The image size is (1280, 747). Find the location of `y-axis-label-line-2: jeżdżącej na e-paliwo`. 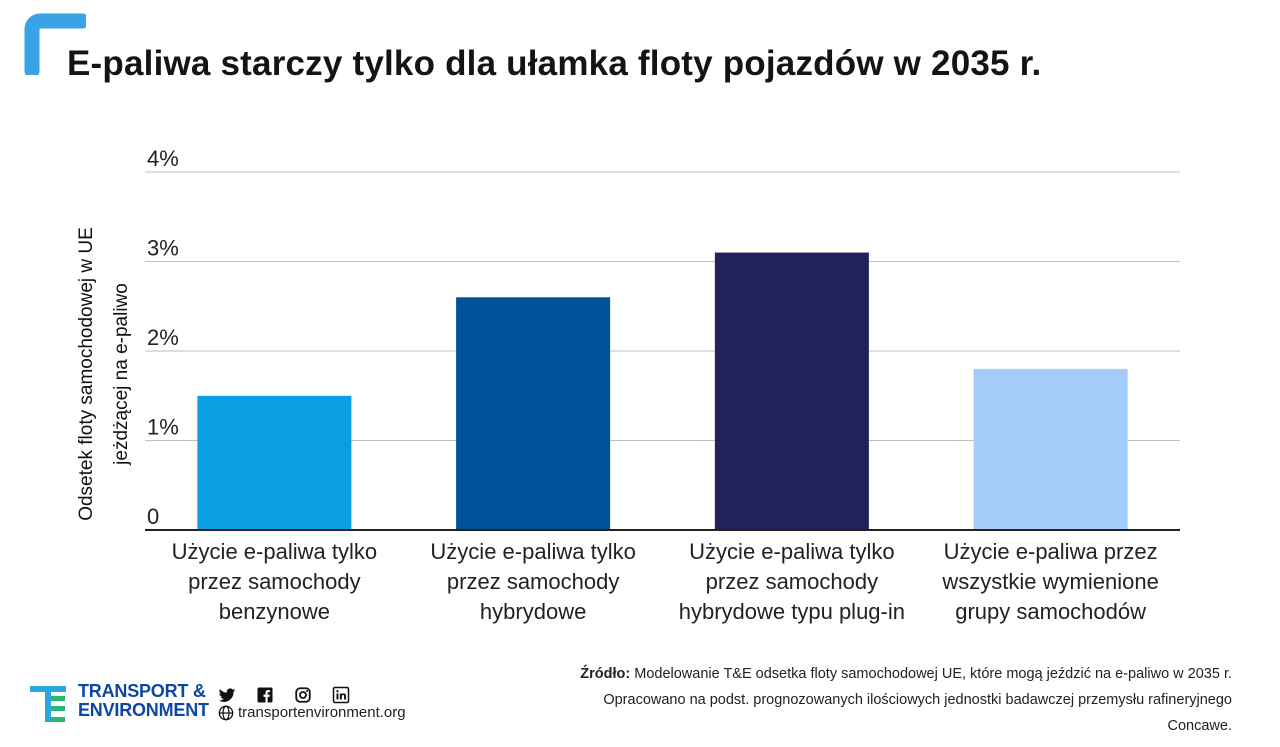

y-axis-label-line-2: jeżdżącej na e-paliwo is located at coordinates (121, 374).